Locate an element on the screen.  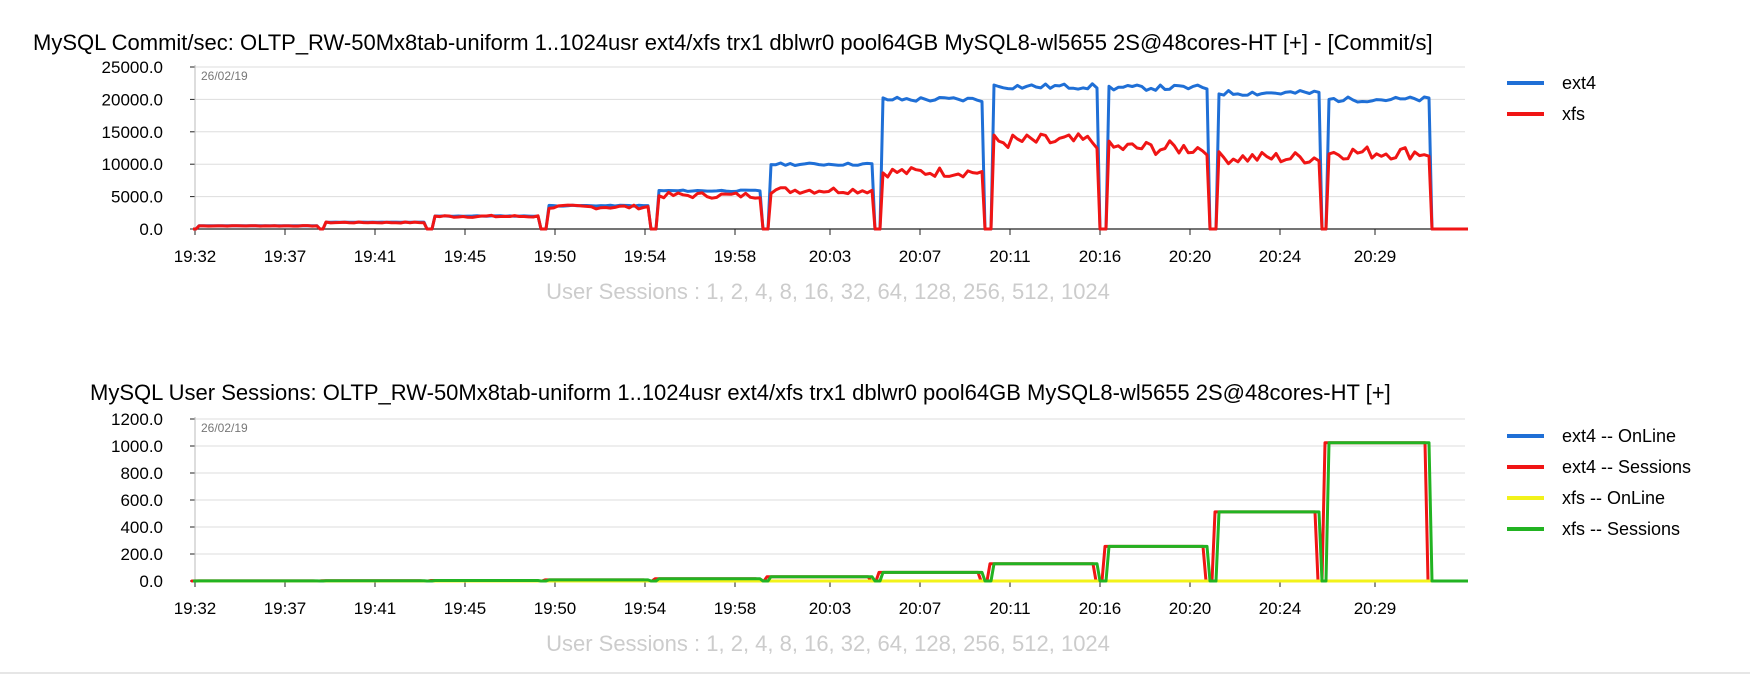
chart2-ytick-label: 800.0 is located at coordinates (141, 473).